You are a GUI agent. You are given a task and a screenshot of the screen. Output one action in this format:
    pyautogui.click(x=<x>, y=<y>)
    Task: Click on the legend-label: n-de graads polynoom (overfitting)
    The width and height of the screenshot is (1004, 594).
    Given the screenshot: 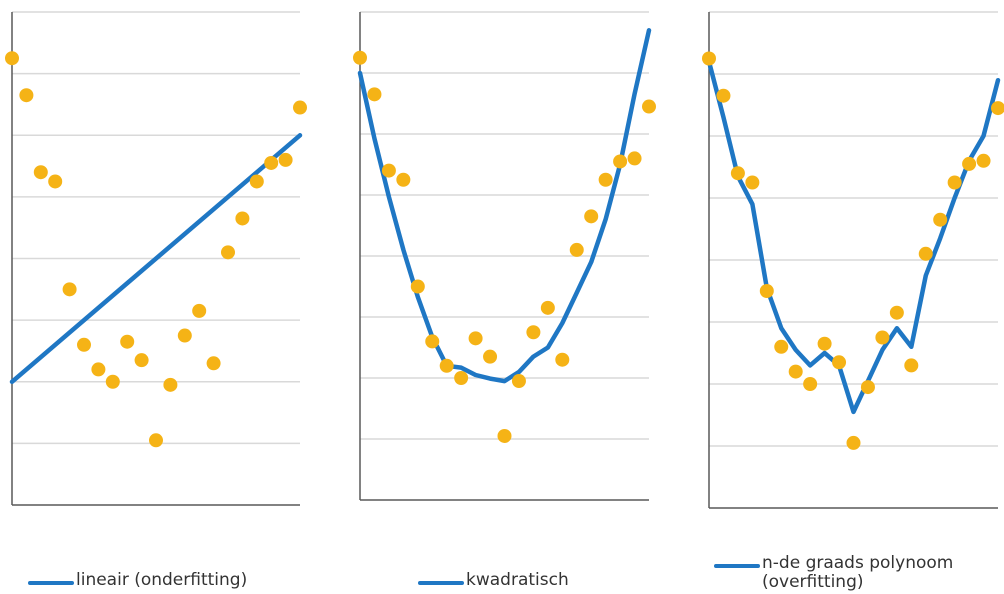 What is the action you would take?
    pyautogui.click(x=857, y=573)
    